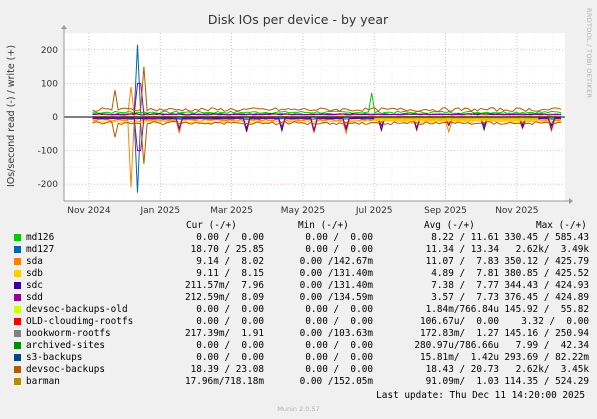  Describe the element at coordinates (465, 273) in the screenshot. I see `legend-avg: 4.89 / 7.81` at that location.